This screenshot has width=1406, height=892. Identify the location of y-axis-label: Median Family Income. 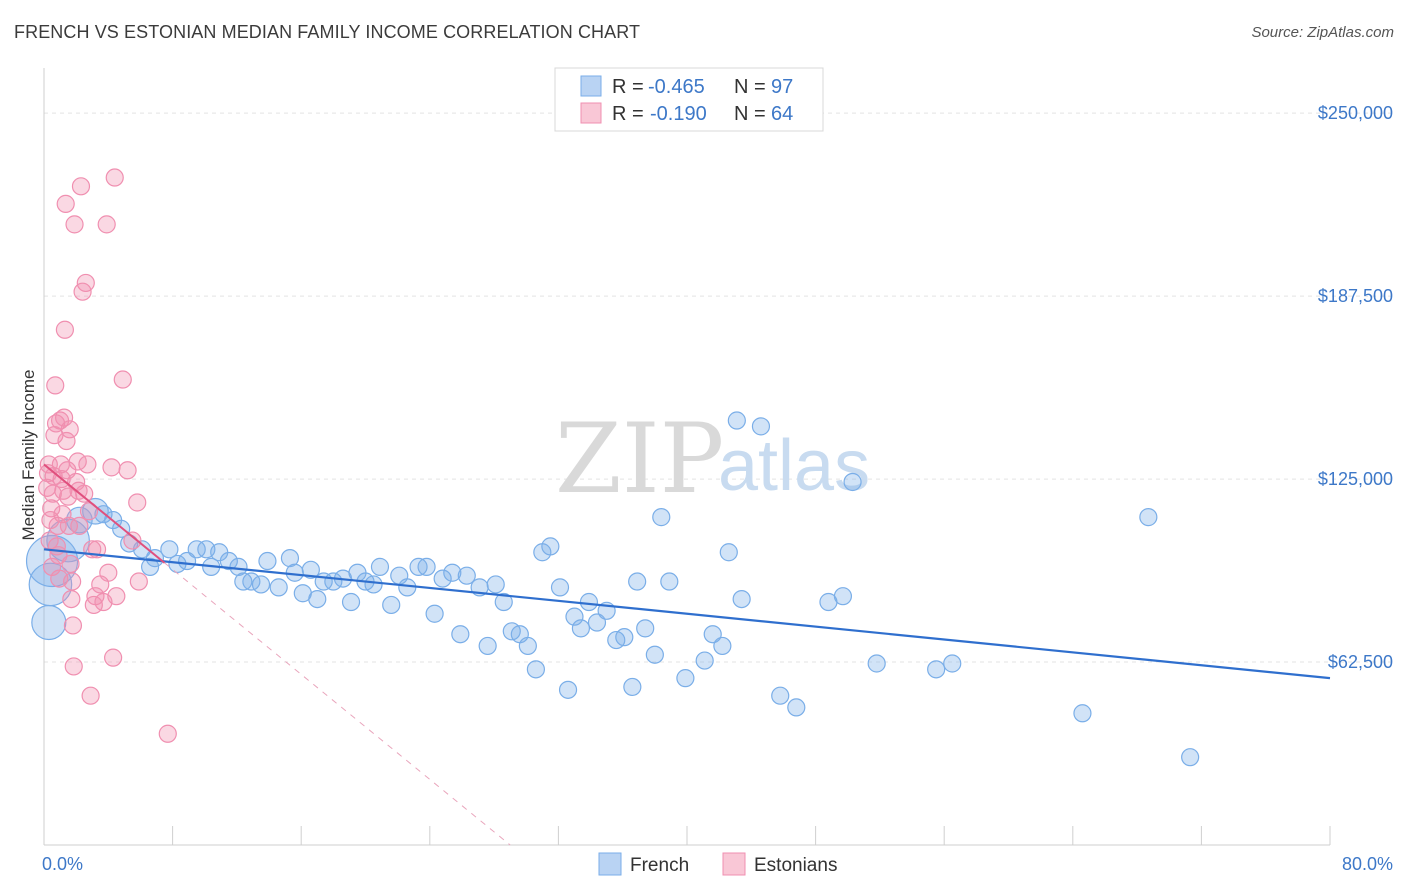
(28, 454).